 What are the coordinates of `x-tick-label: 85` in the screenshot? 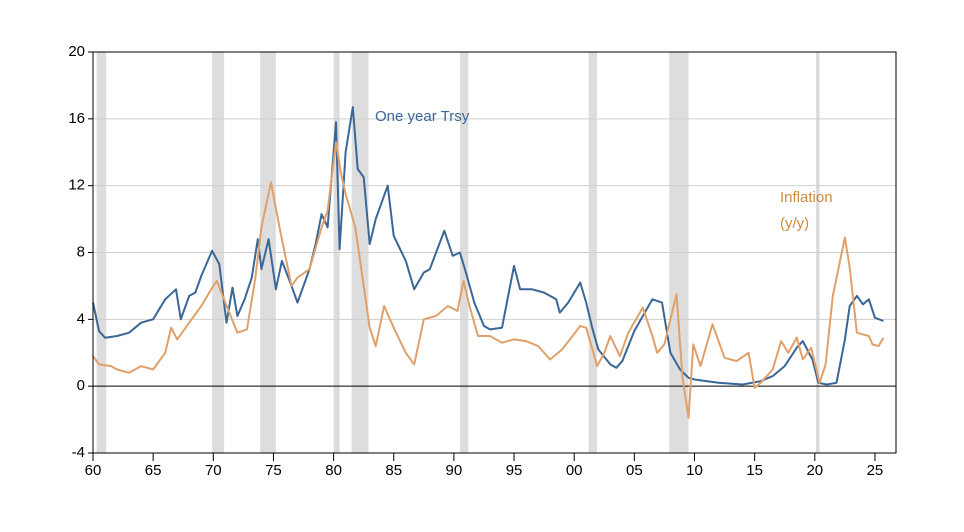 It's located at (393, 470).